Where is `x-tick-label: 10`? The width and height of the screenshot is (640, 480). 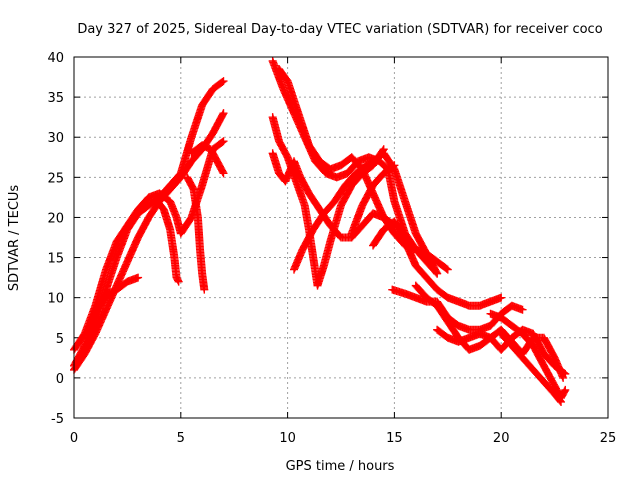 x-tick-label: 10 is located at coordinates (287, 438).